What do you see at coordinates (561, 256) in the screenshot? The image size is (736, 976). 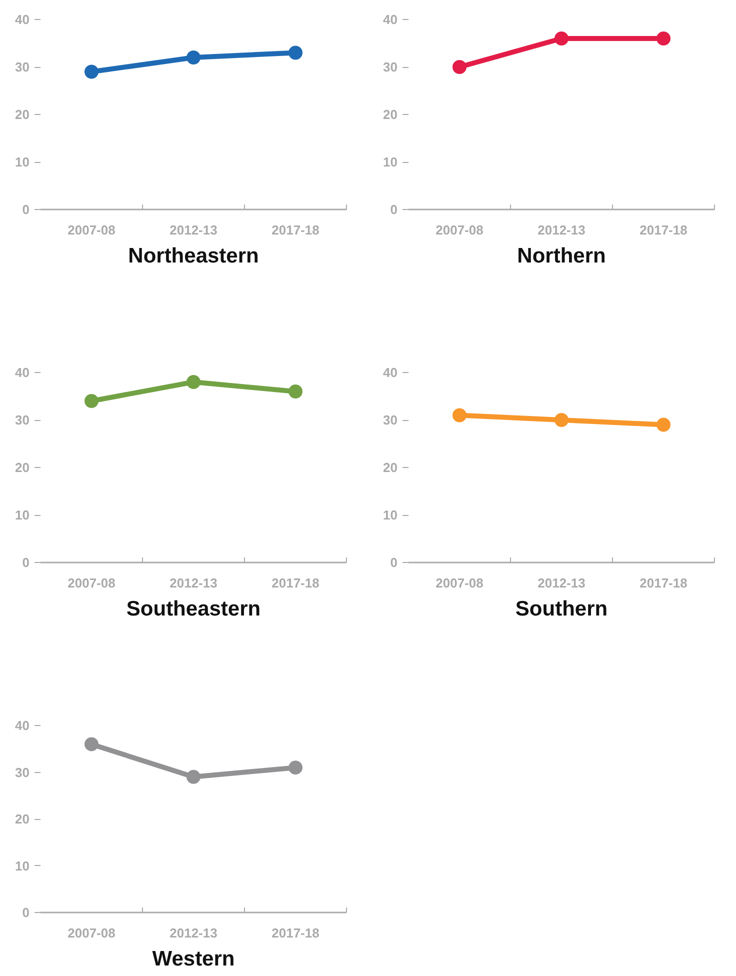 I see `text: Northern` at bounding box center [561, 256].